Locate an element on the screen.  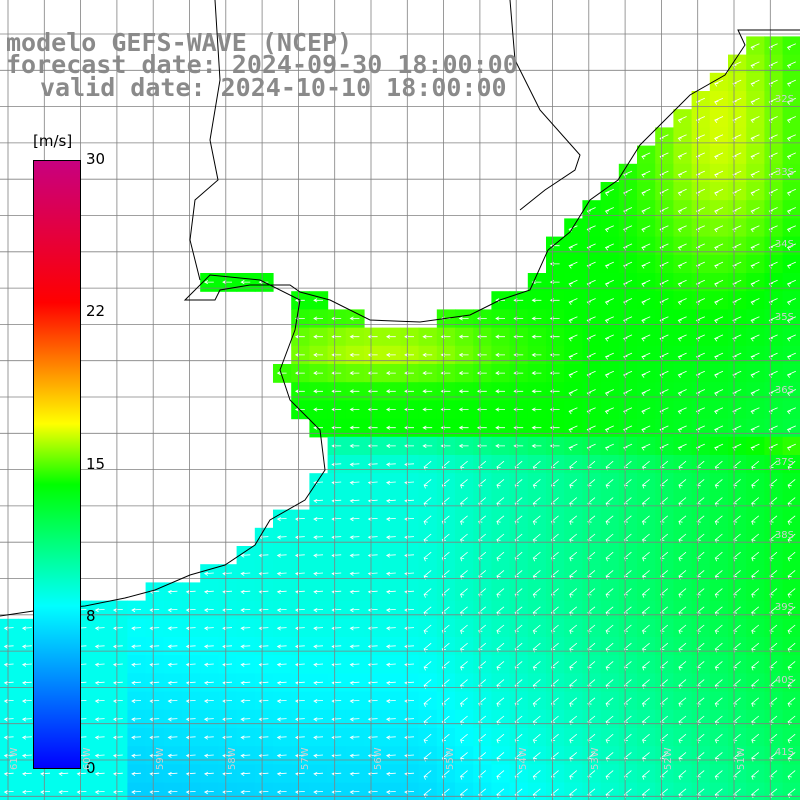
lat-label: 32S is located at coordinates (784, 99).